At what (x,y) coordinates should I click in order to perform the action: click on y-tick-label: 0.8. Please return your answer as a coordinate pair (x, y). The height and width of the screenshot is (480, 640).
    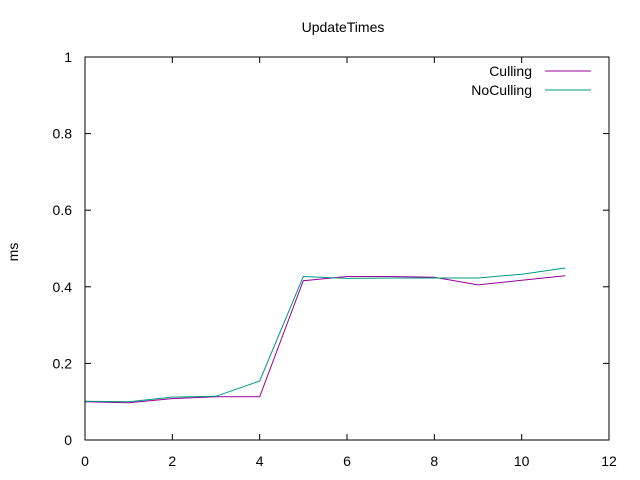
    Looking at the image, I should click on (63, 134).